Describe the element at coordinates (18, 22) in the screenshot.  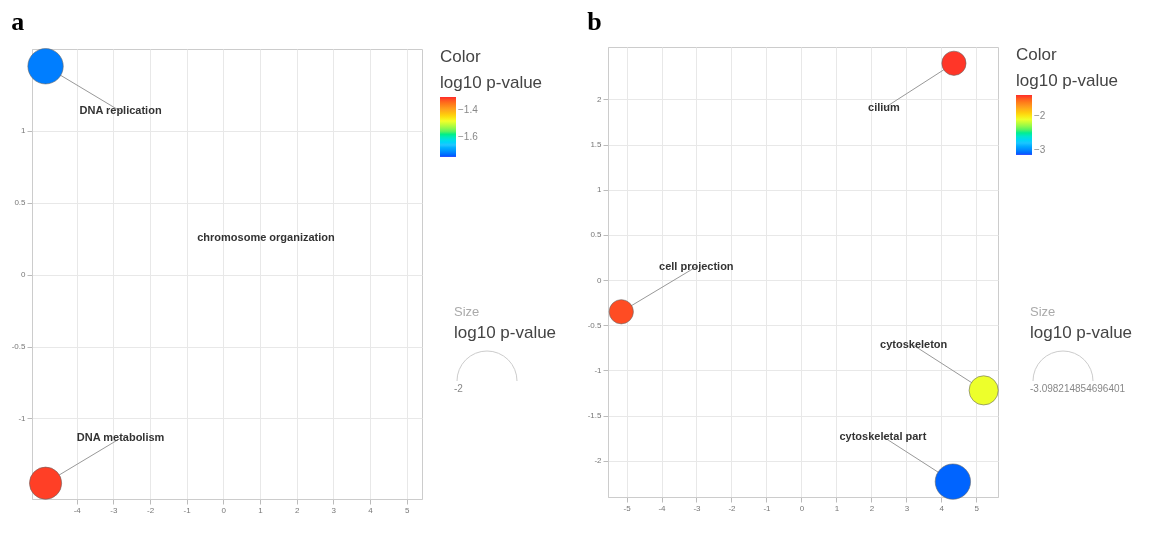
I see `chart-title: a` at that location.